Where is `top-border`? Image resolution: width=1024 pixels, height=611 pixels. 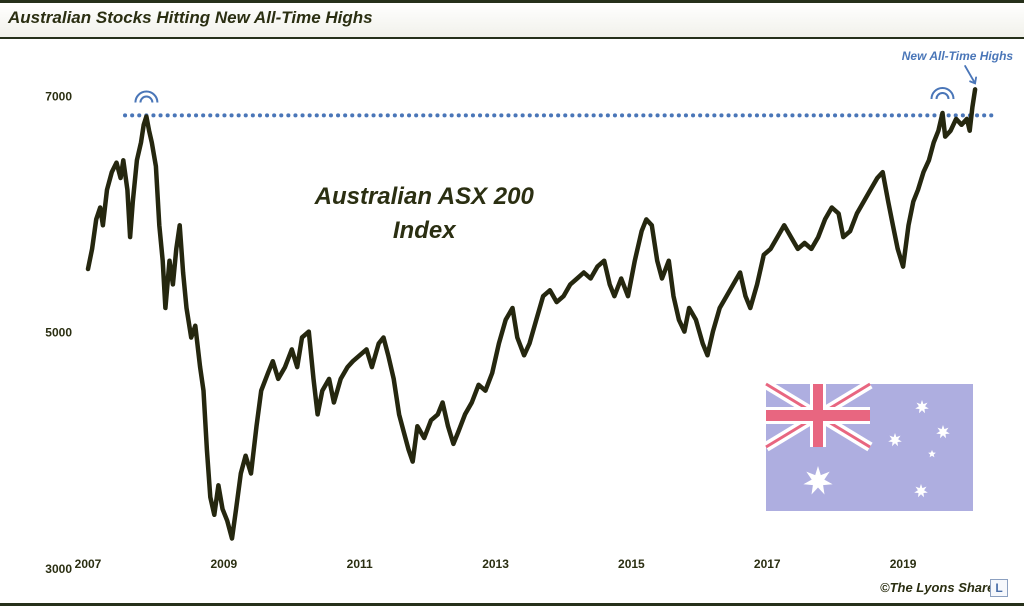
top-border is located at coordinates (512, 1).